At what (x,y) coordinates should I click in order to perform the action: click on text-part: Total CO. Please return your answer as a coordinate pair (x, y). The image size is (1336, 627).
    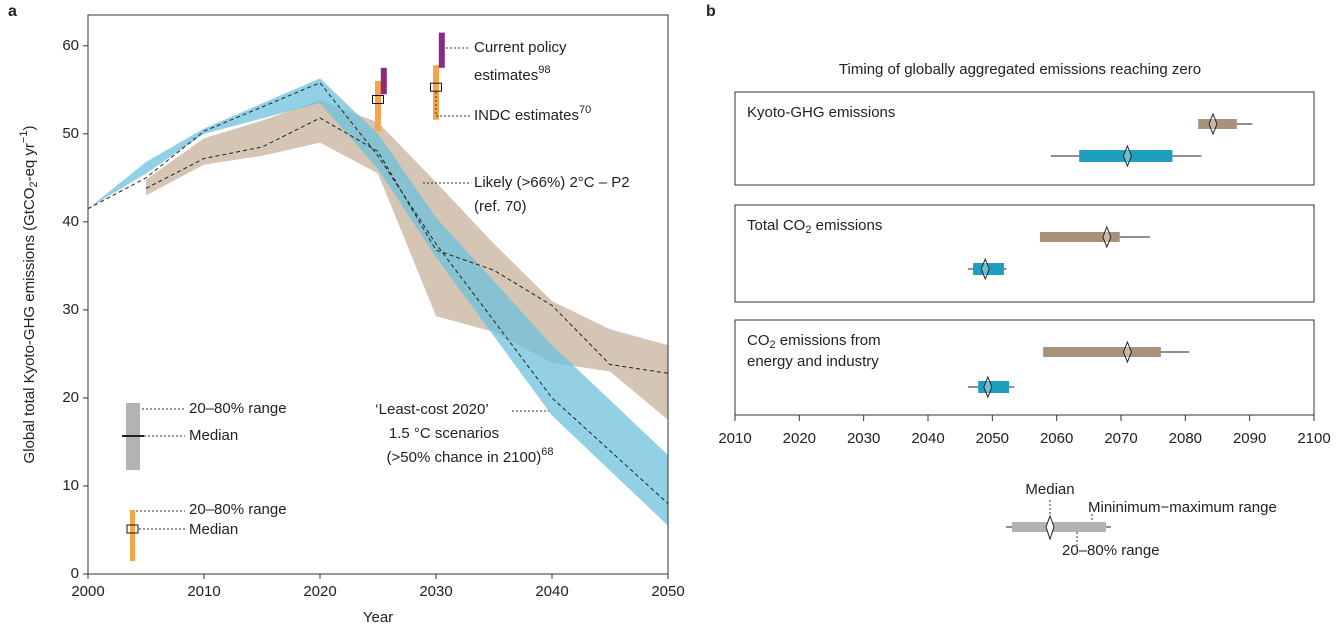
    Looking at the image, I should click on (776, 225).